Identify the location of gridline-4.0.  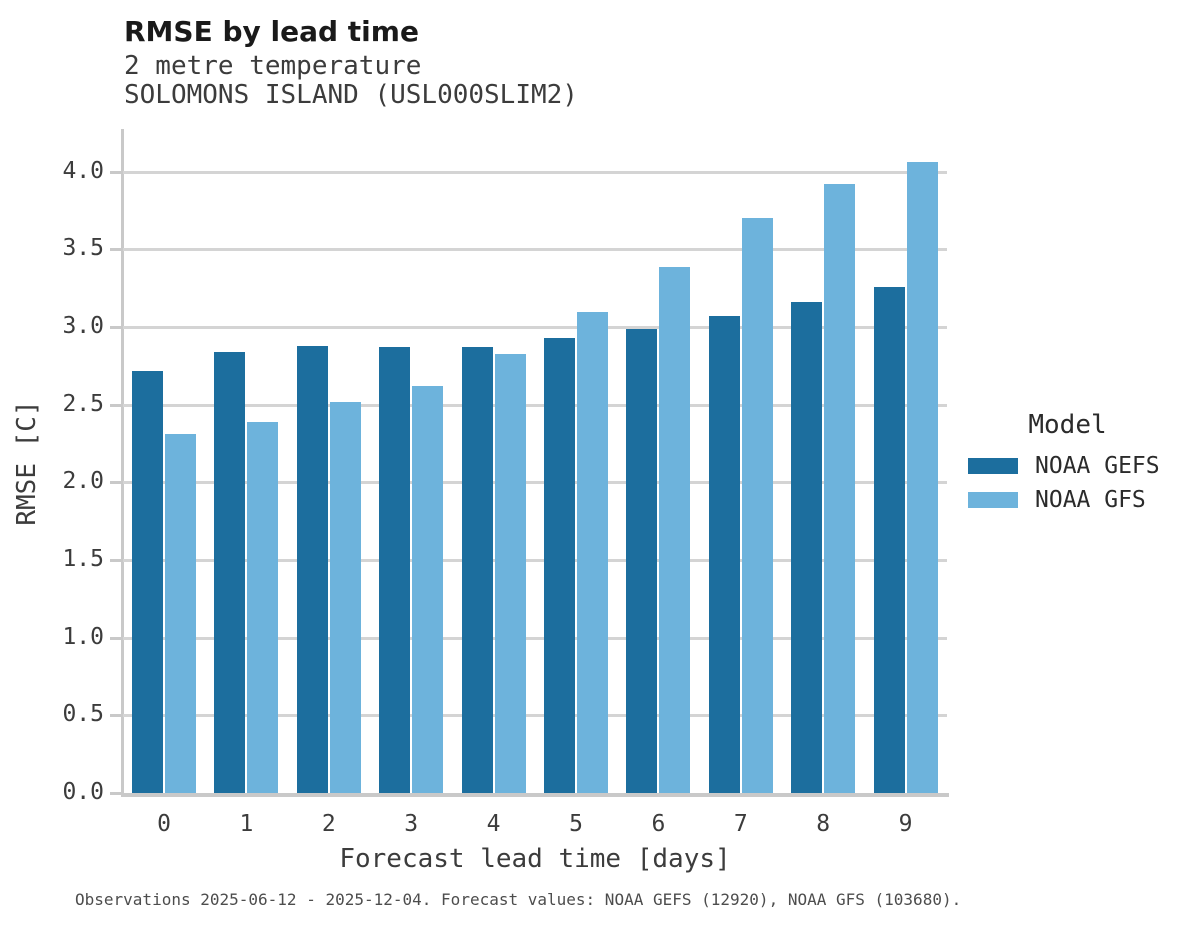
(535, 172).